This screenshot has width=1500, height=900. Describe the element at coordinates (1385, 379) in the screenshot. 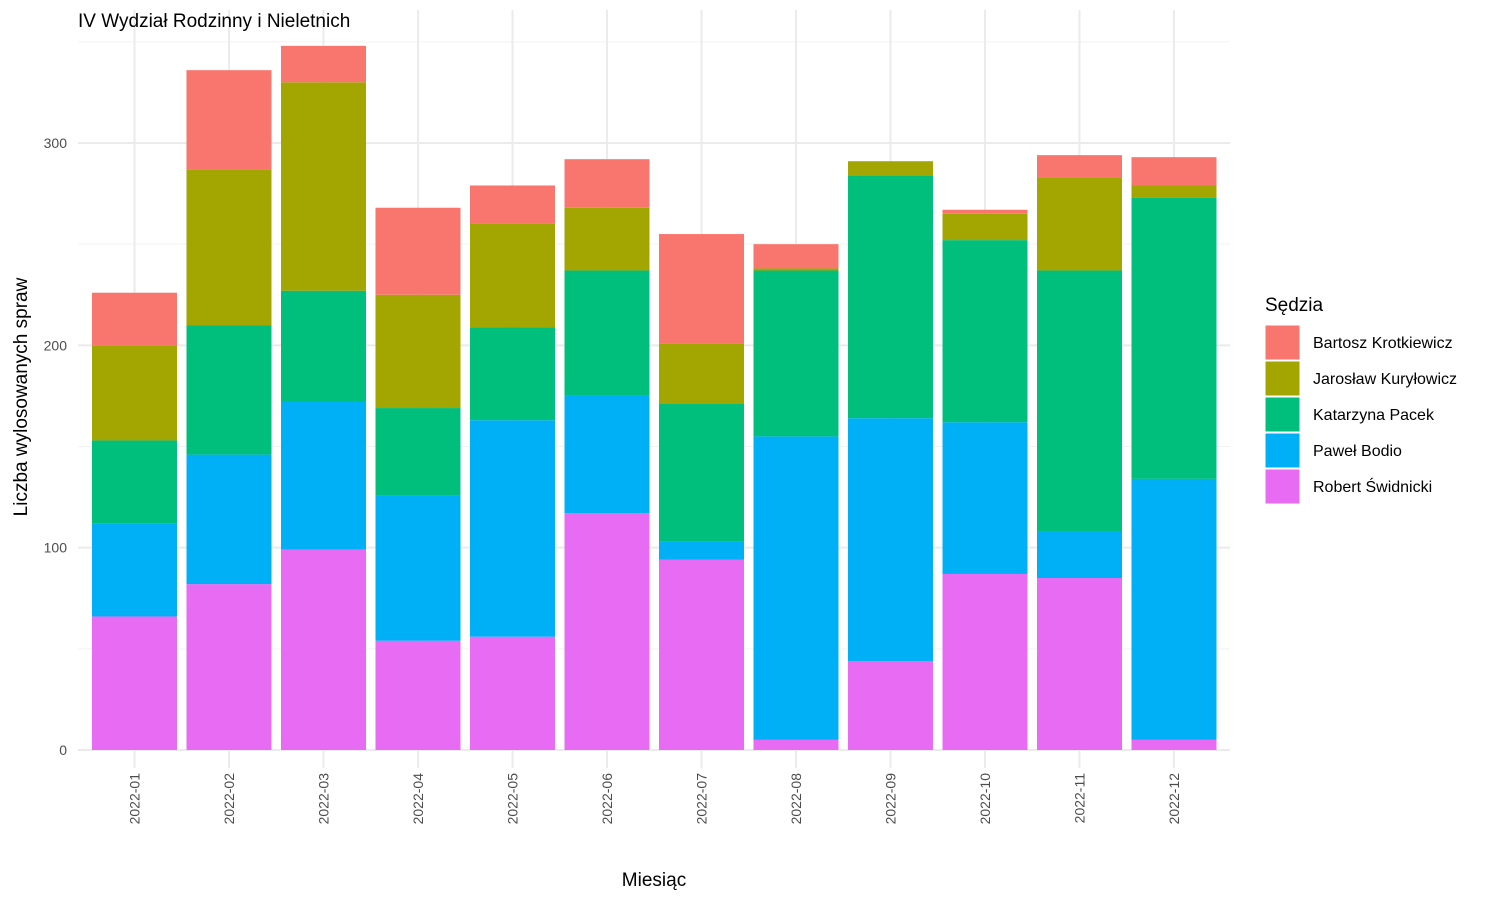

I see `legend-label: Jarosław Kuryłowicz` at that location.